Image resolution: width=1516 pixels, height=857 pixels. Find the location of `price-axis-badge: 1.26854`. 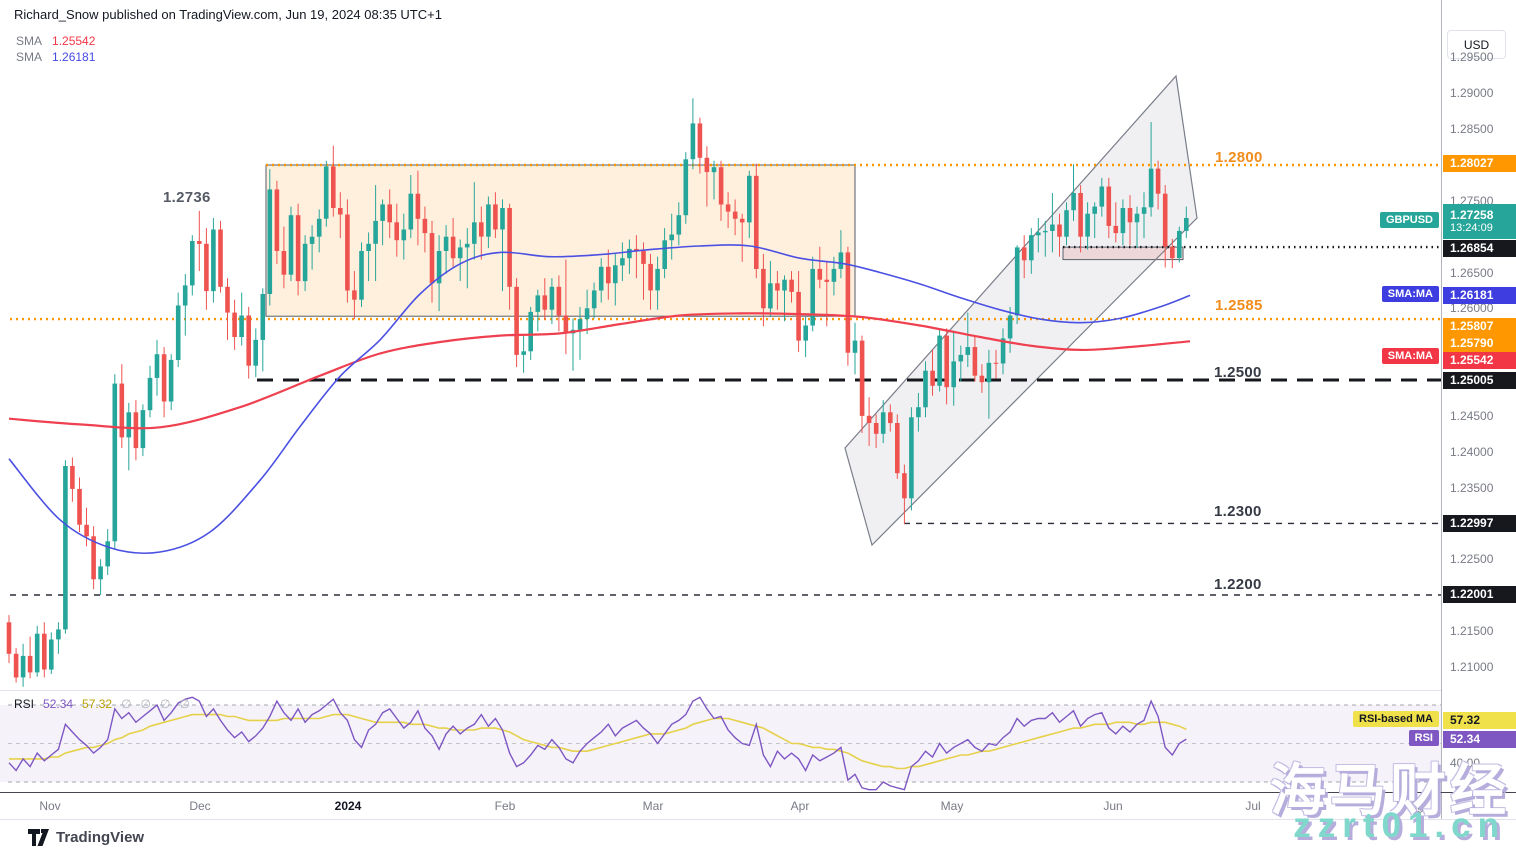

price-axis-badge: 1.26854 is located at coordinates (1479, 248).